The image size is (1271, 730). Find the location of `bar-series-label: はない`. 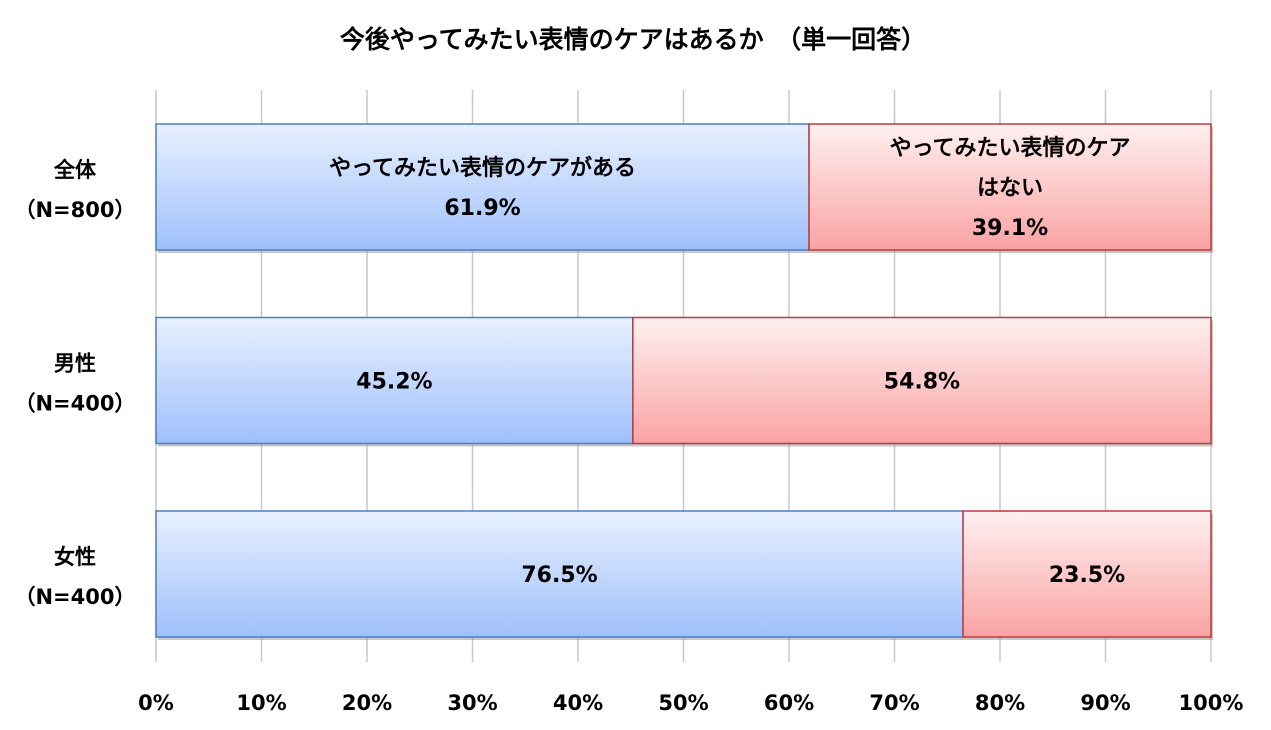

bar-series-label: はない is located at coordinates (1010, 188).